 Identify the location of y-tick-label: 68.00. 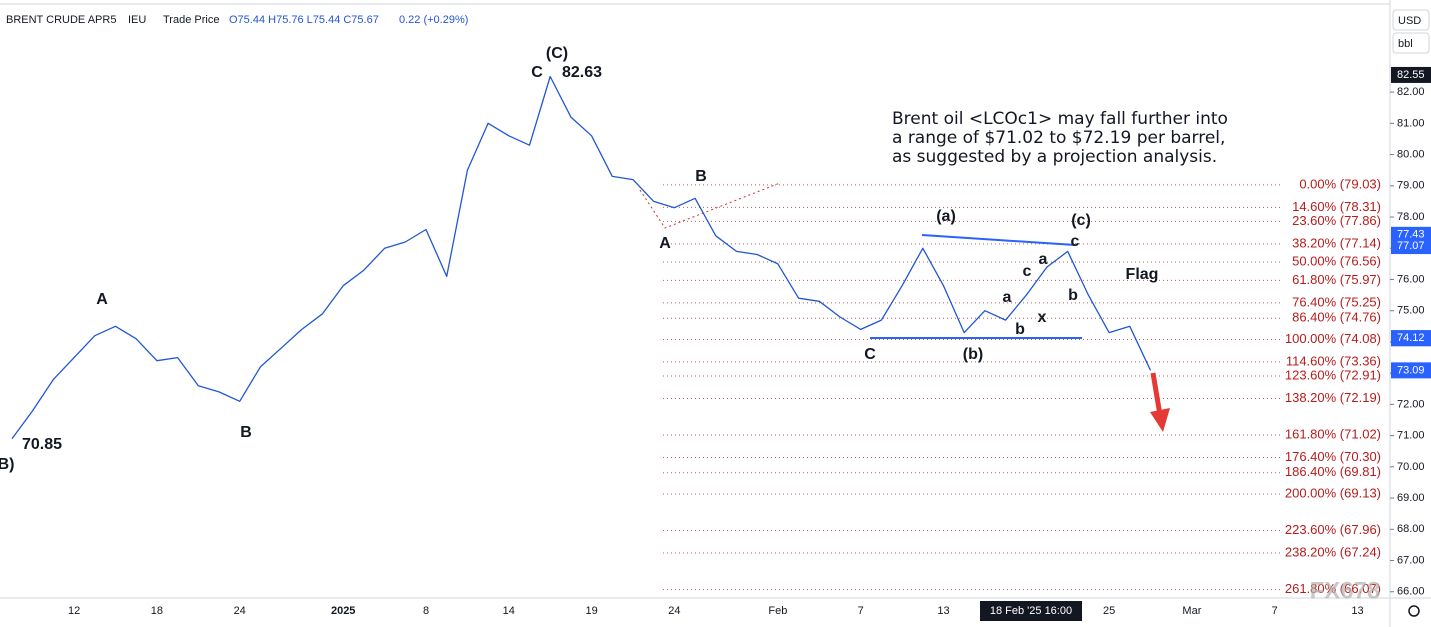
(1411, 529).